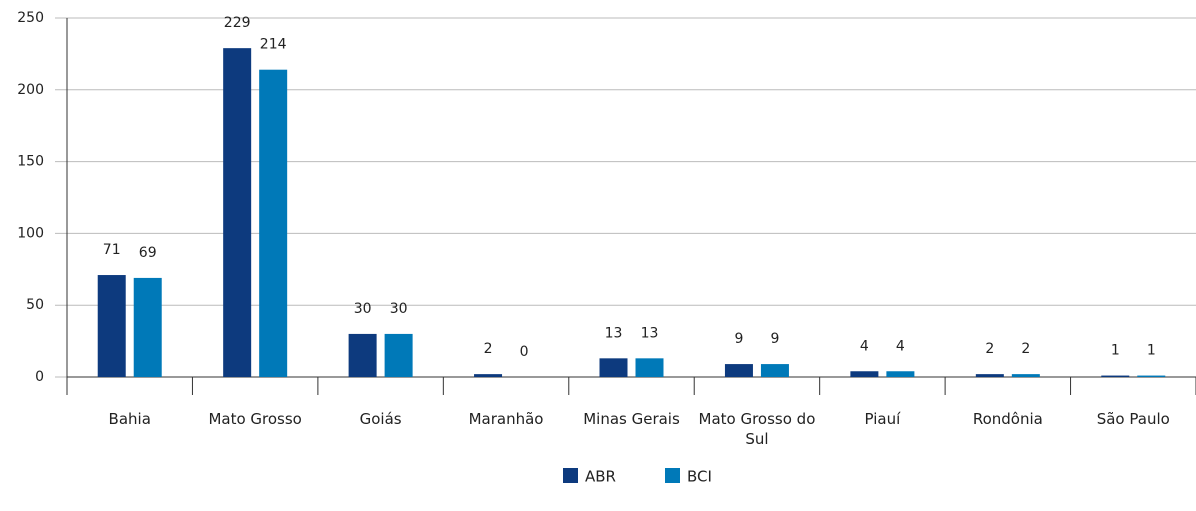 The image size is (1196, 511). Describe the element at coordinates (30, 18) in the screenshot. I see `y-tick-label: 250` at that location.